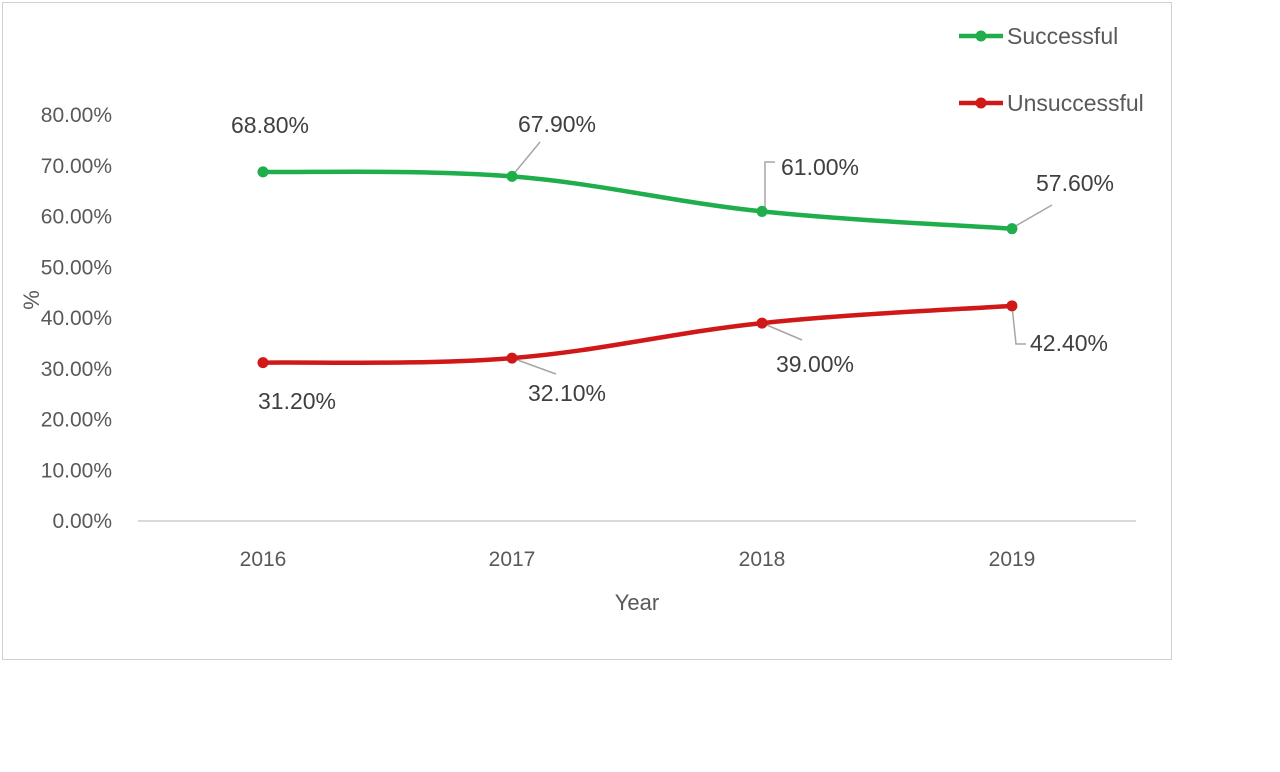  What do you see at coordinates (297, 401) in the screenshot?
I see `data-label-unsuccessful: 31.20%` at bounding box center [297, 401].